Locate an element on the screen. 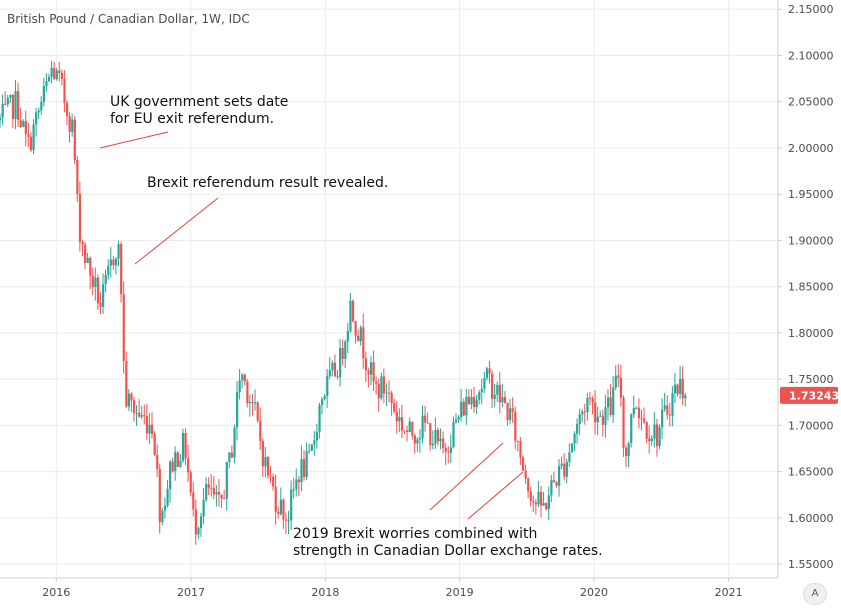  annotation-pointer-line is located at coordinates (134, 140).